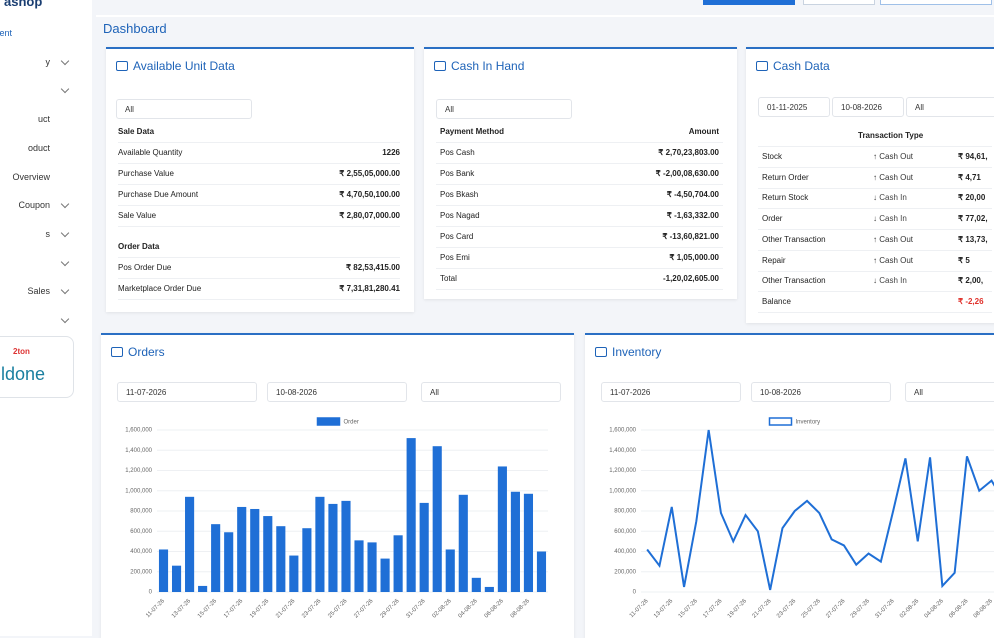 The image size is (994, 638). Describe the element at coordinates (259, 289) in the screenshot. I see `table-row: Marketplace Order Due ₹ 7,31,81,280.41` at that location.